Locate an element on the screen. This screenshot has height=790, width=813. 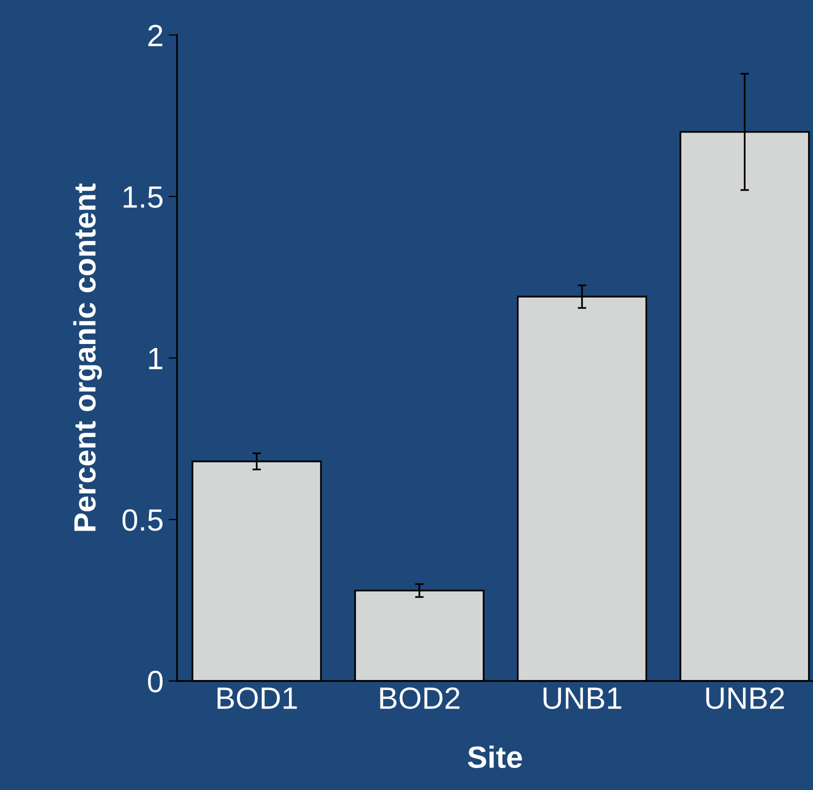
x-tick-label: UNB1 is located at coordinates (583, 698).